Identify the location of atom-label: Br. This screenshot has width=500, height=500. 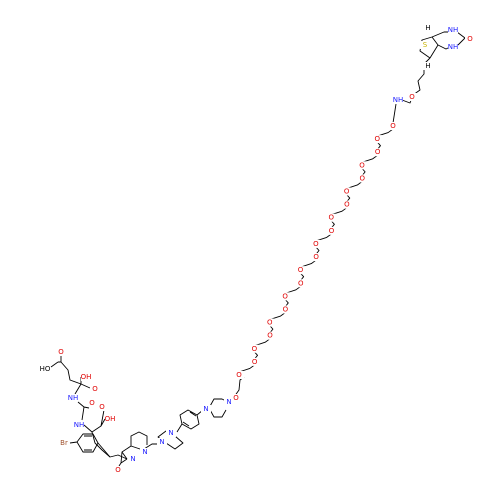
(64, 443).